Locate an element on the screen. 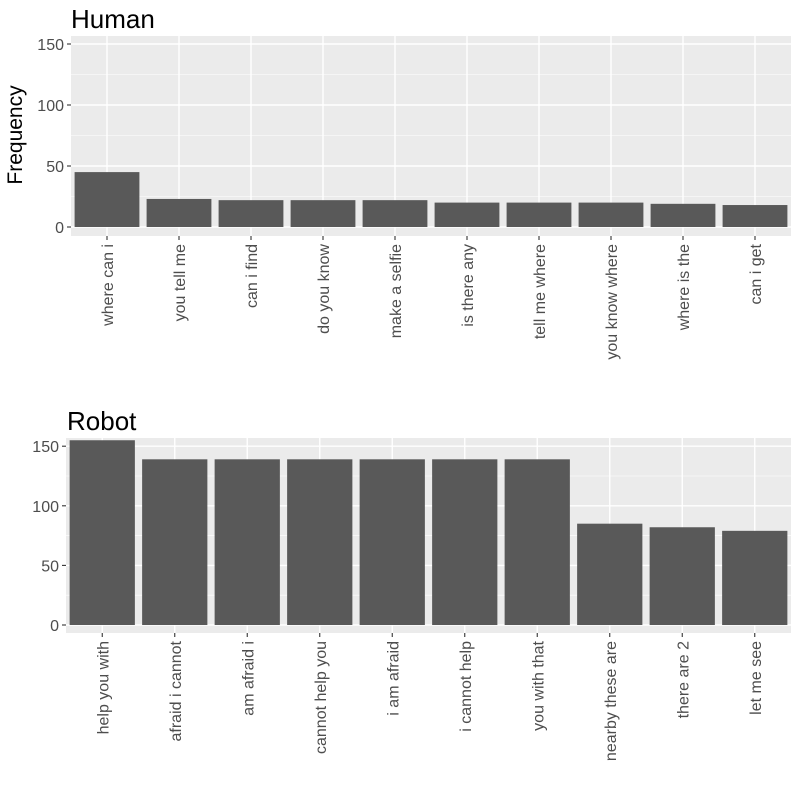  human-x-tick-label: do you know is located at coordinates (324, 289).